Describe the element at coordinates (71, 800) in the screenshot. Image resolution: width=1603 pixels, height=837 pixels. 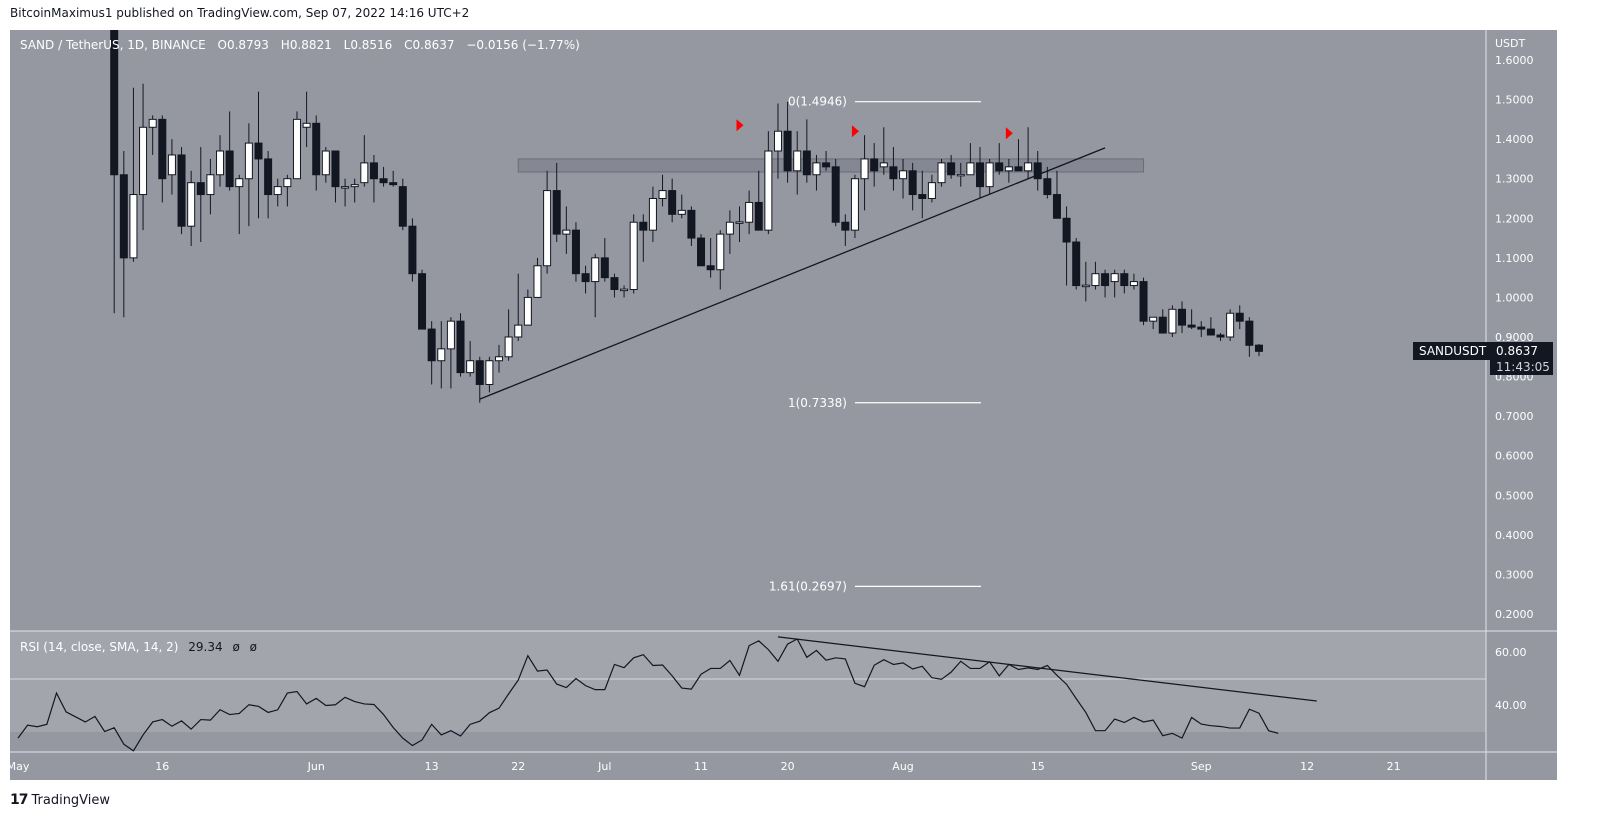
I see `tradingview-brand: TradingView` at that location.